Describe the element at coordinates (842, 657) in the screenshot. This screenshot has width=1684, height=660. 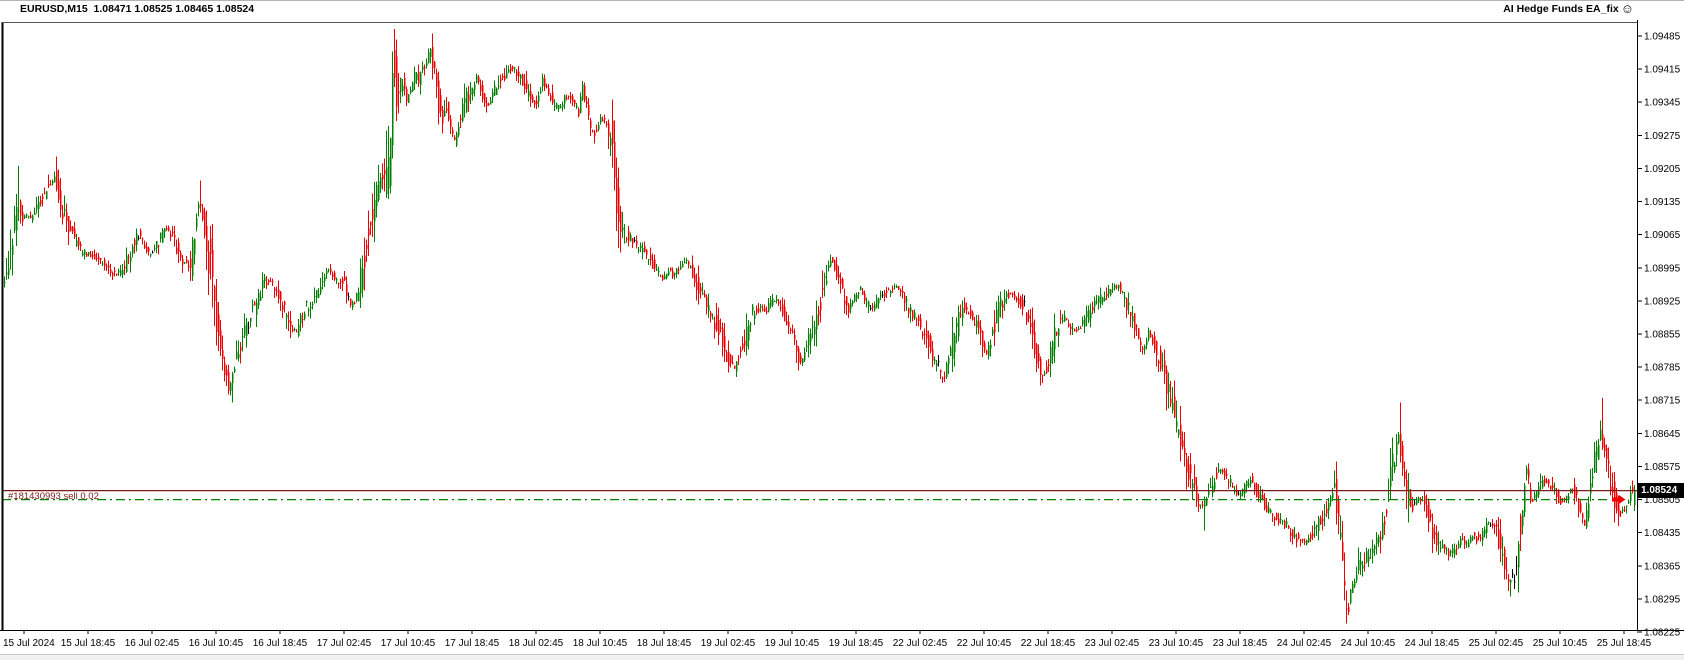
I see `window-bottom-edge` at that location.